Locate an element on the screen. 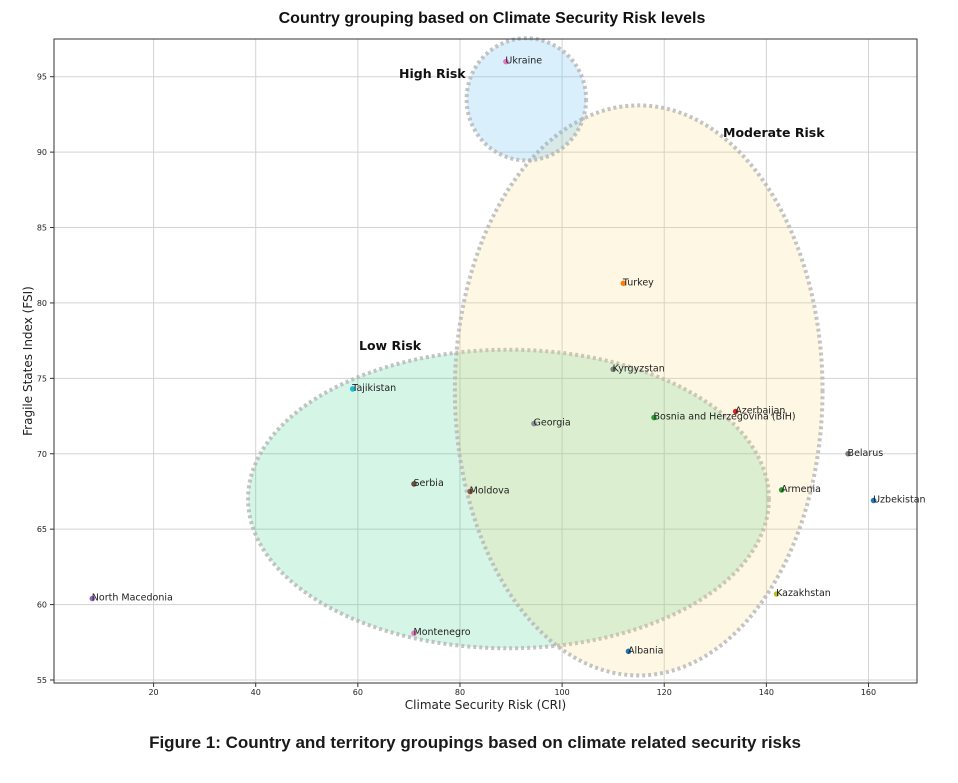 This screenshot has width=958, height=783. point-azerbaijan is located at coordinates (735, 411).